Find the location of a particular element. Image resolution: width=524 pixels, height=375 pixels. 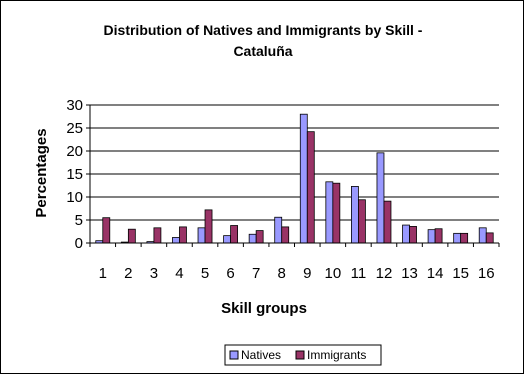

x-tick-label: 8 is located at coordinates (282, 273).